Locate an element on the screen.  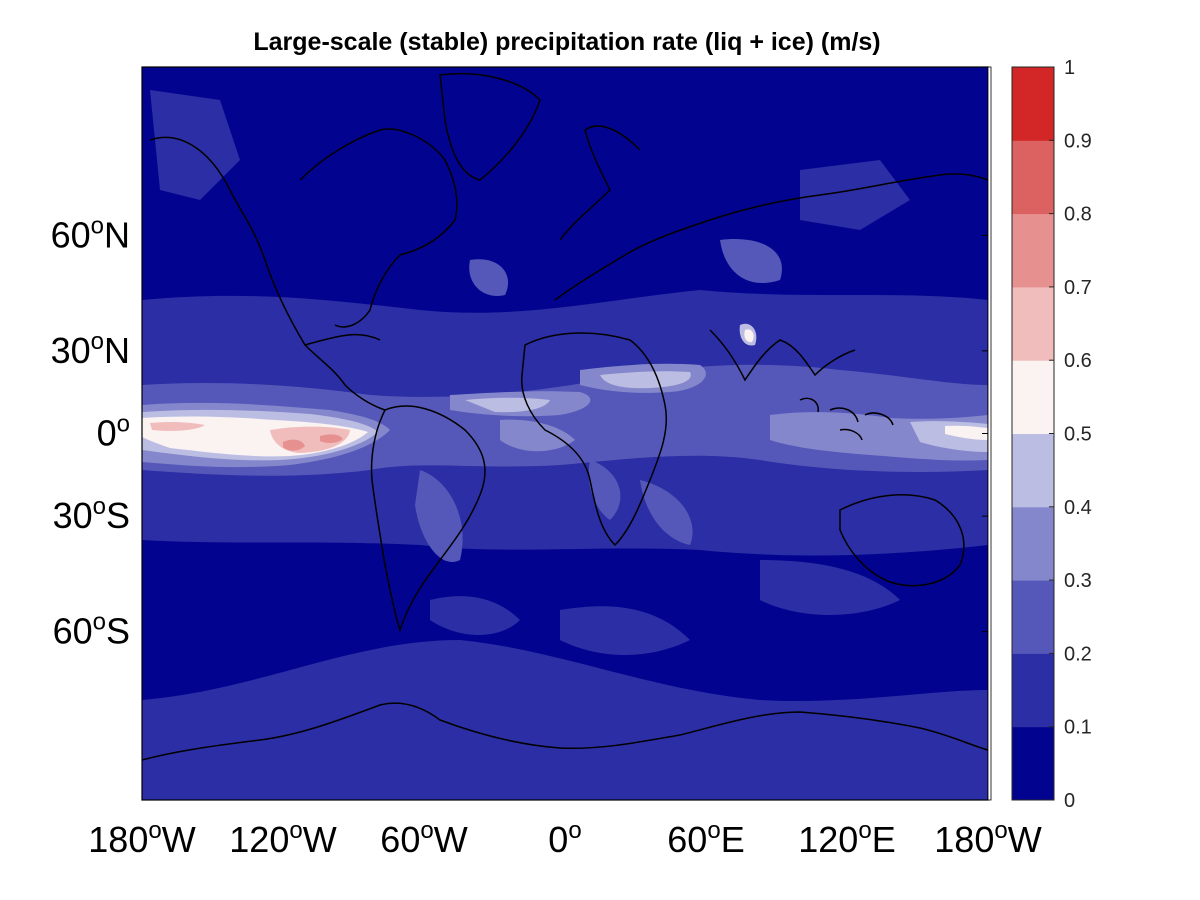
south-america-coast is located at coordinates (428, 519).